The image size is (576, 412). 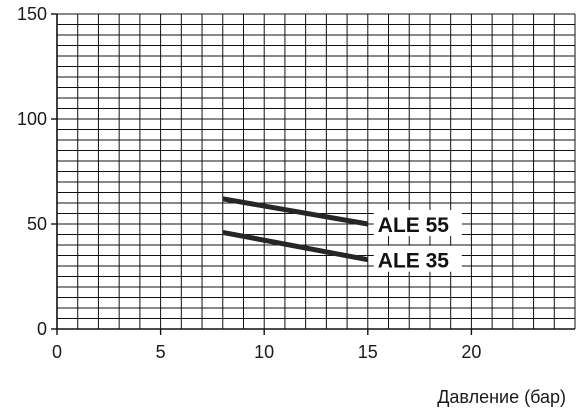 I want to click on x-tick-label: 10, so click(x=264, y=352).